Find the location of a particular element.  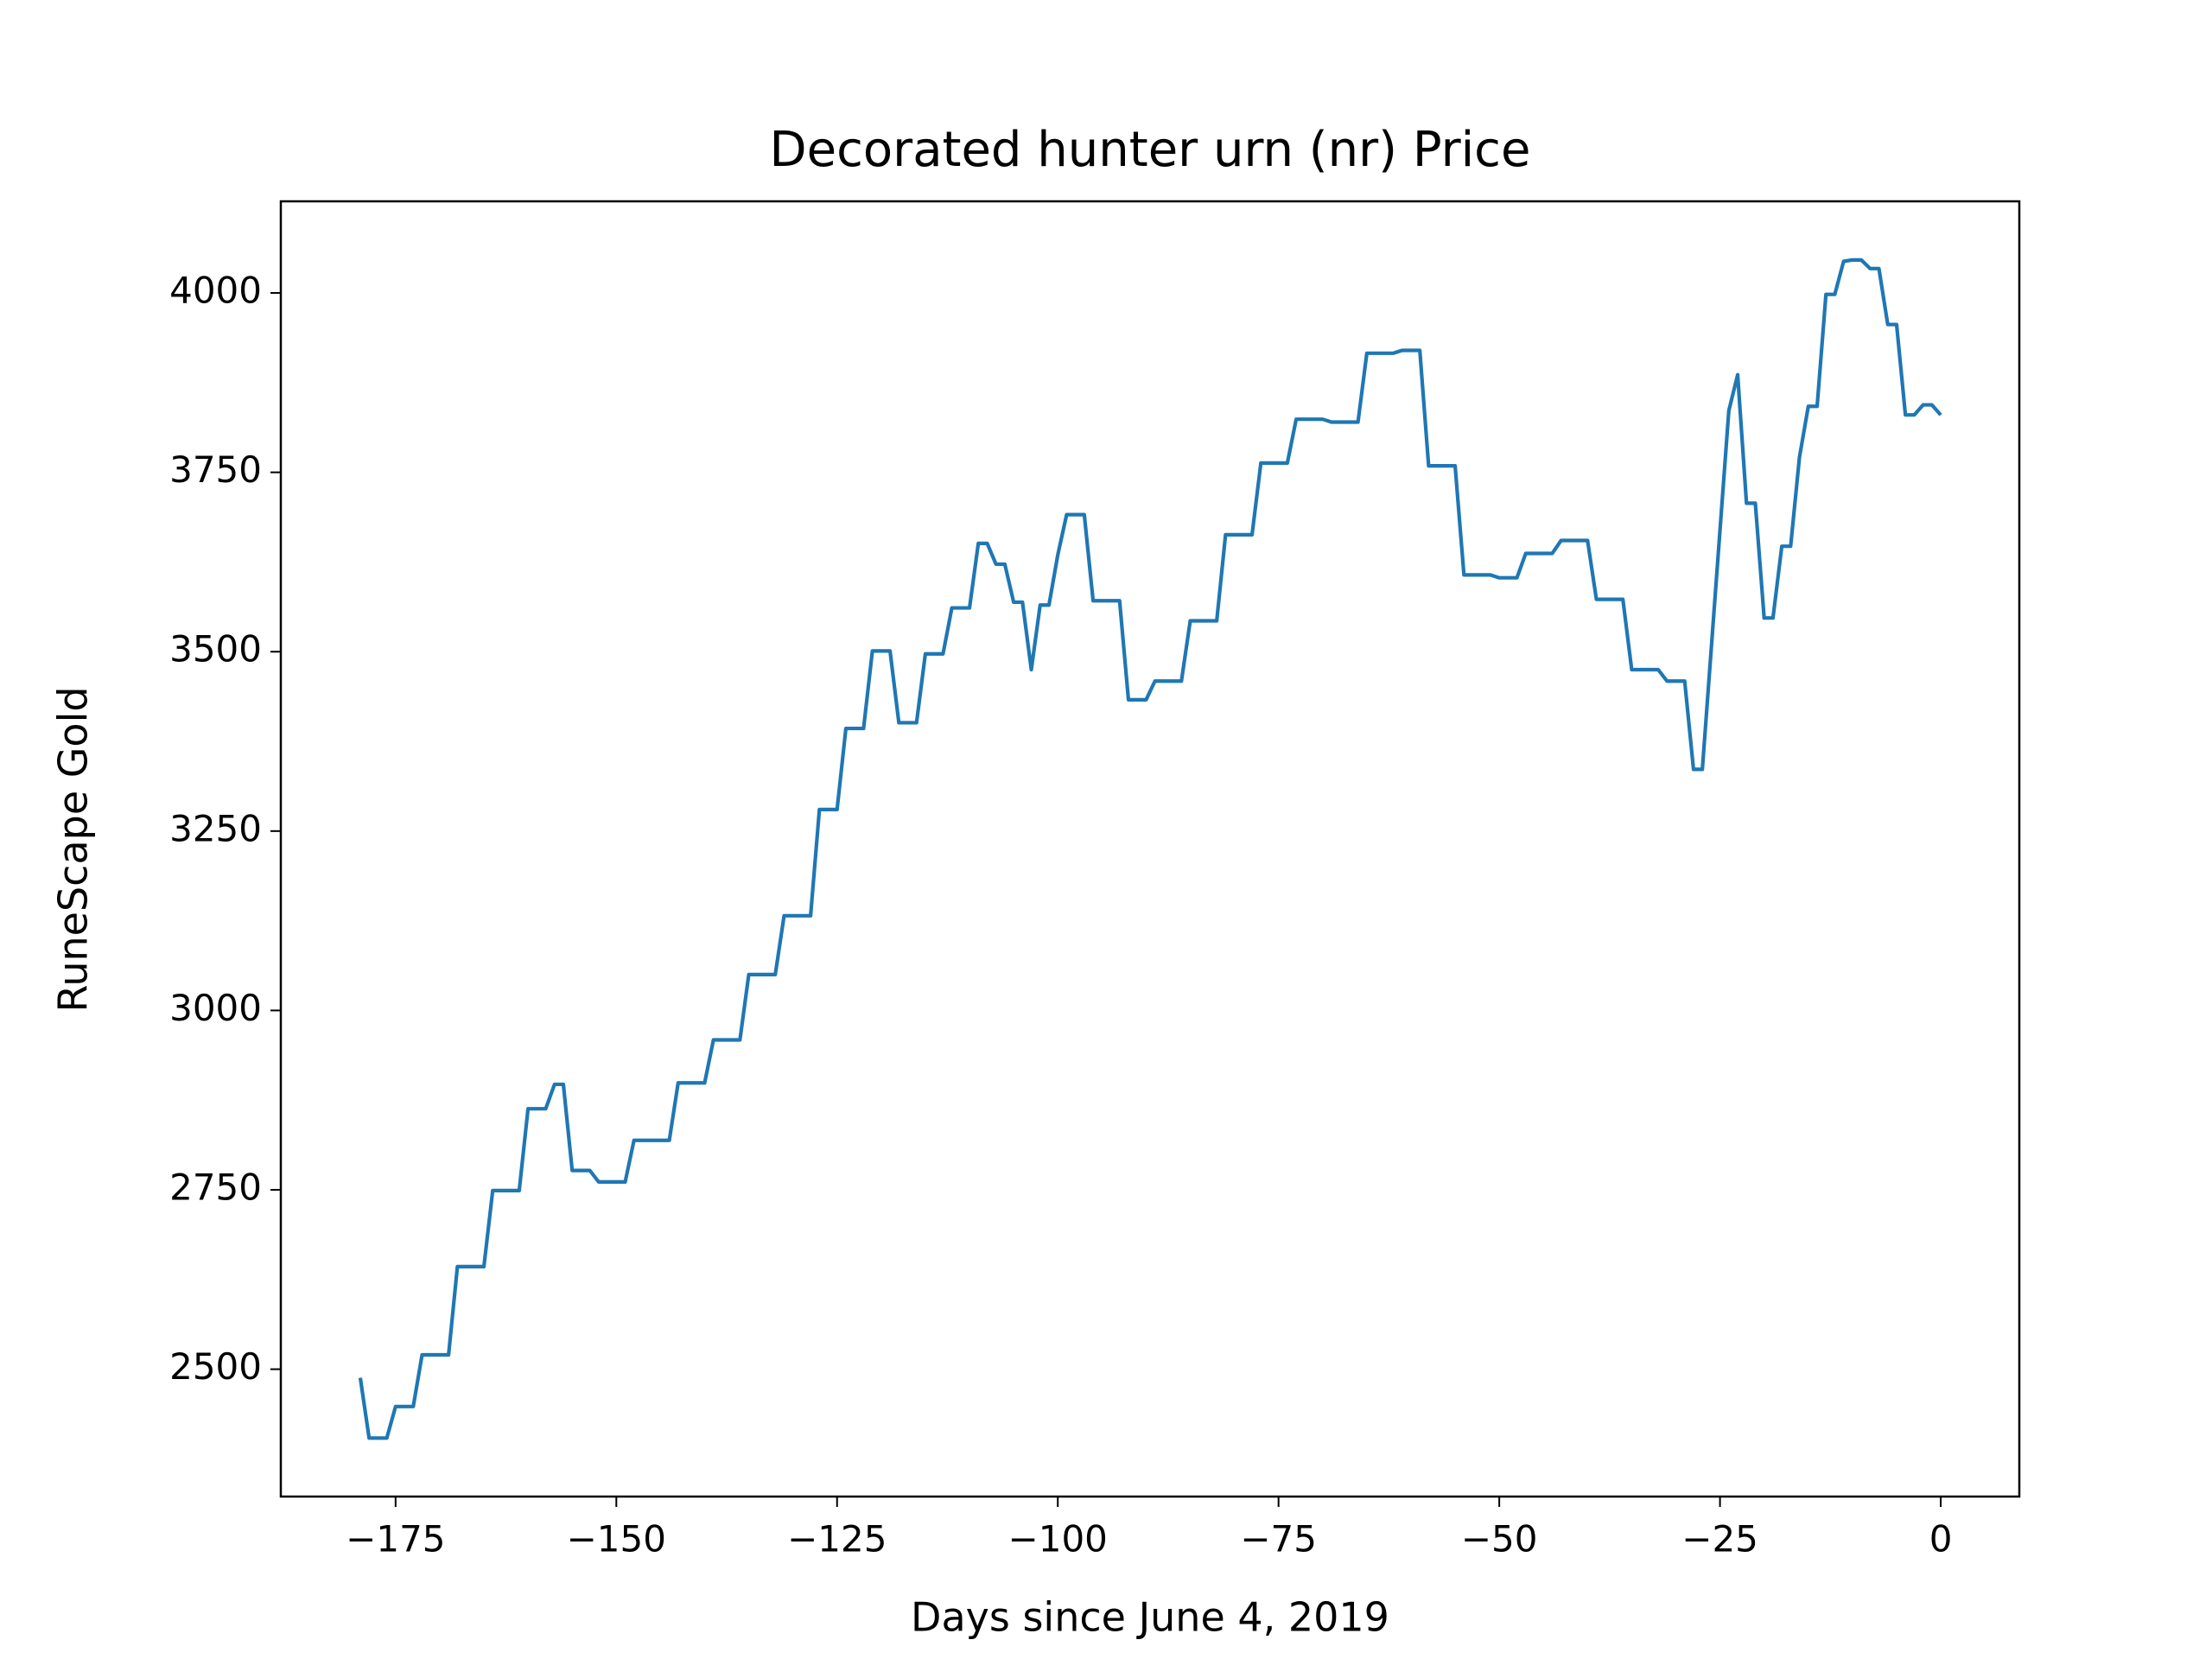

x-tick-label: −50 is located at coordinates (1499, 1539).